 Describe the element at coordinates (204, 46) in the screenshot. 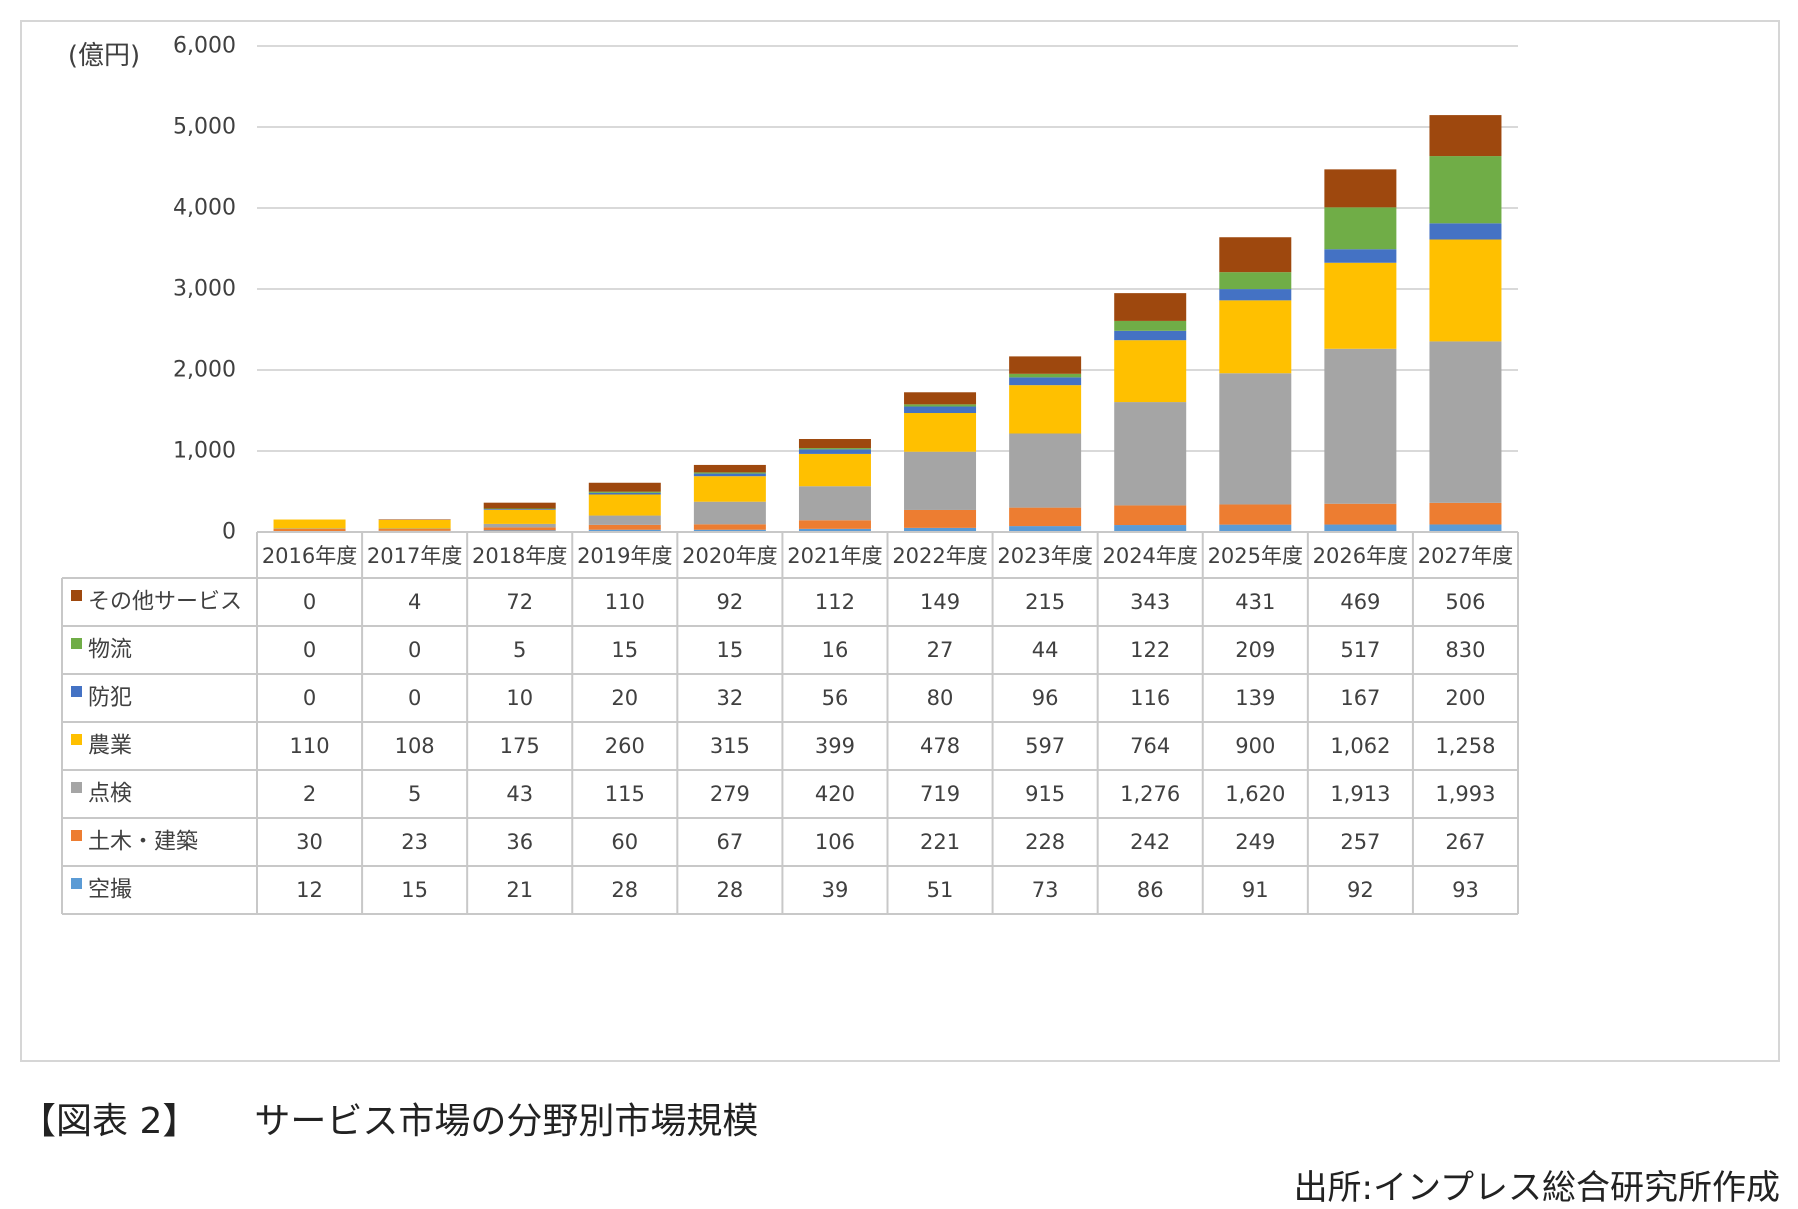

I see `y-tick-label: 6,000` at that location.